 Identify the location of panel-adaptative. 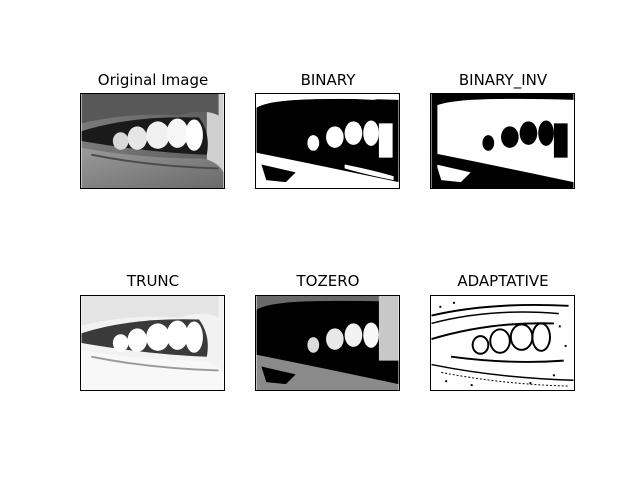
(502, 343).